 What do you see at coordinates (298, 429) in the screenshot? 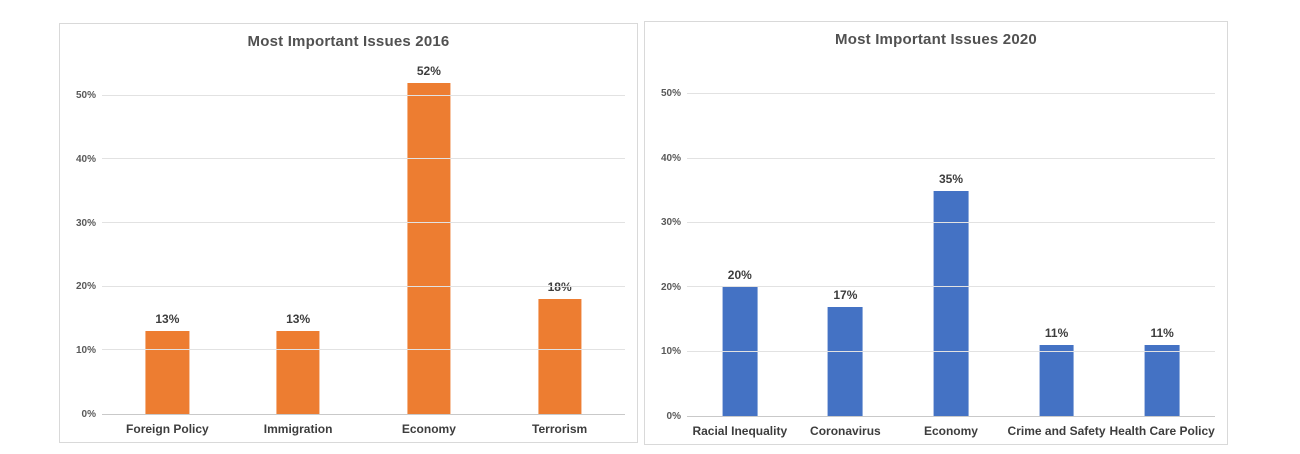
I see `category-label-immigration: Immigration` at bounding box center [298, 429].